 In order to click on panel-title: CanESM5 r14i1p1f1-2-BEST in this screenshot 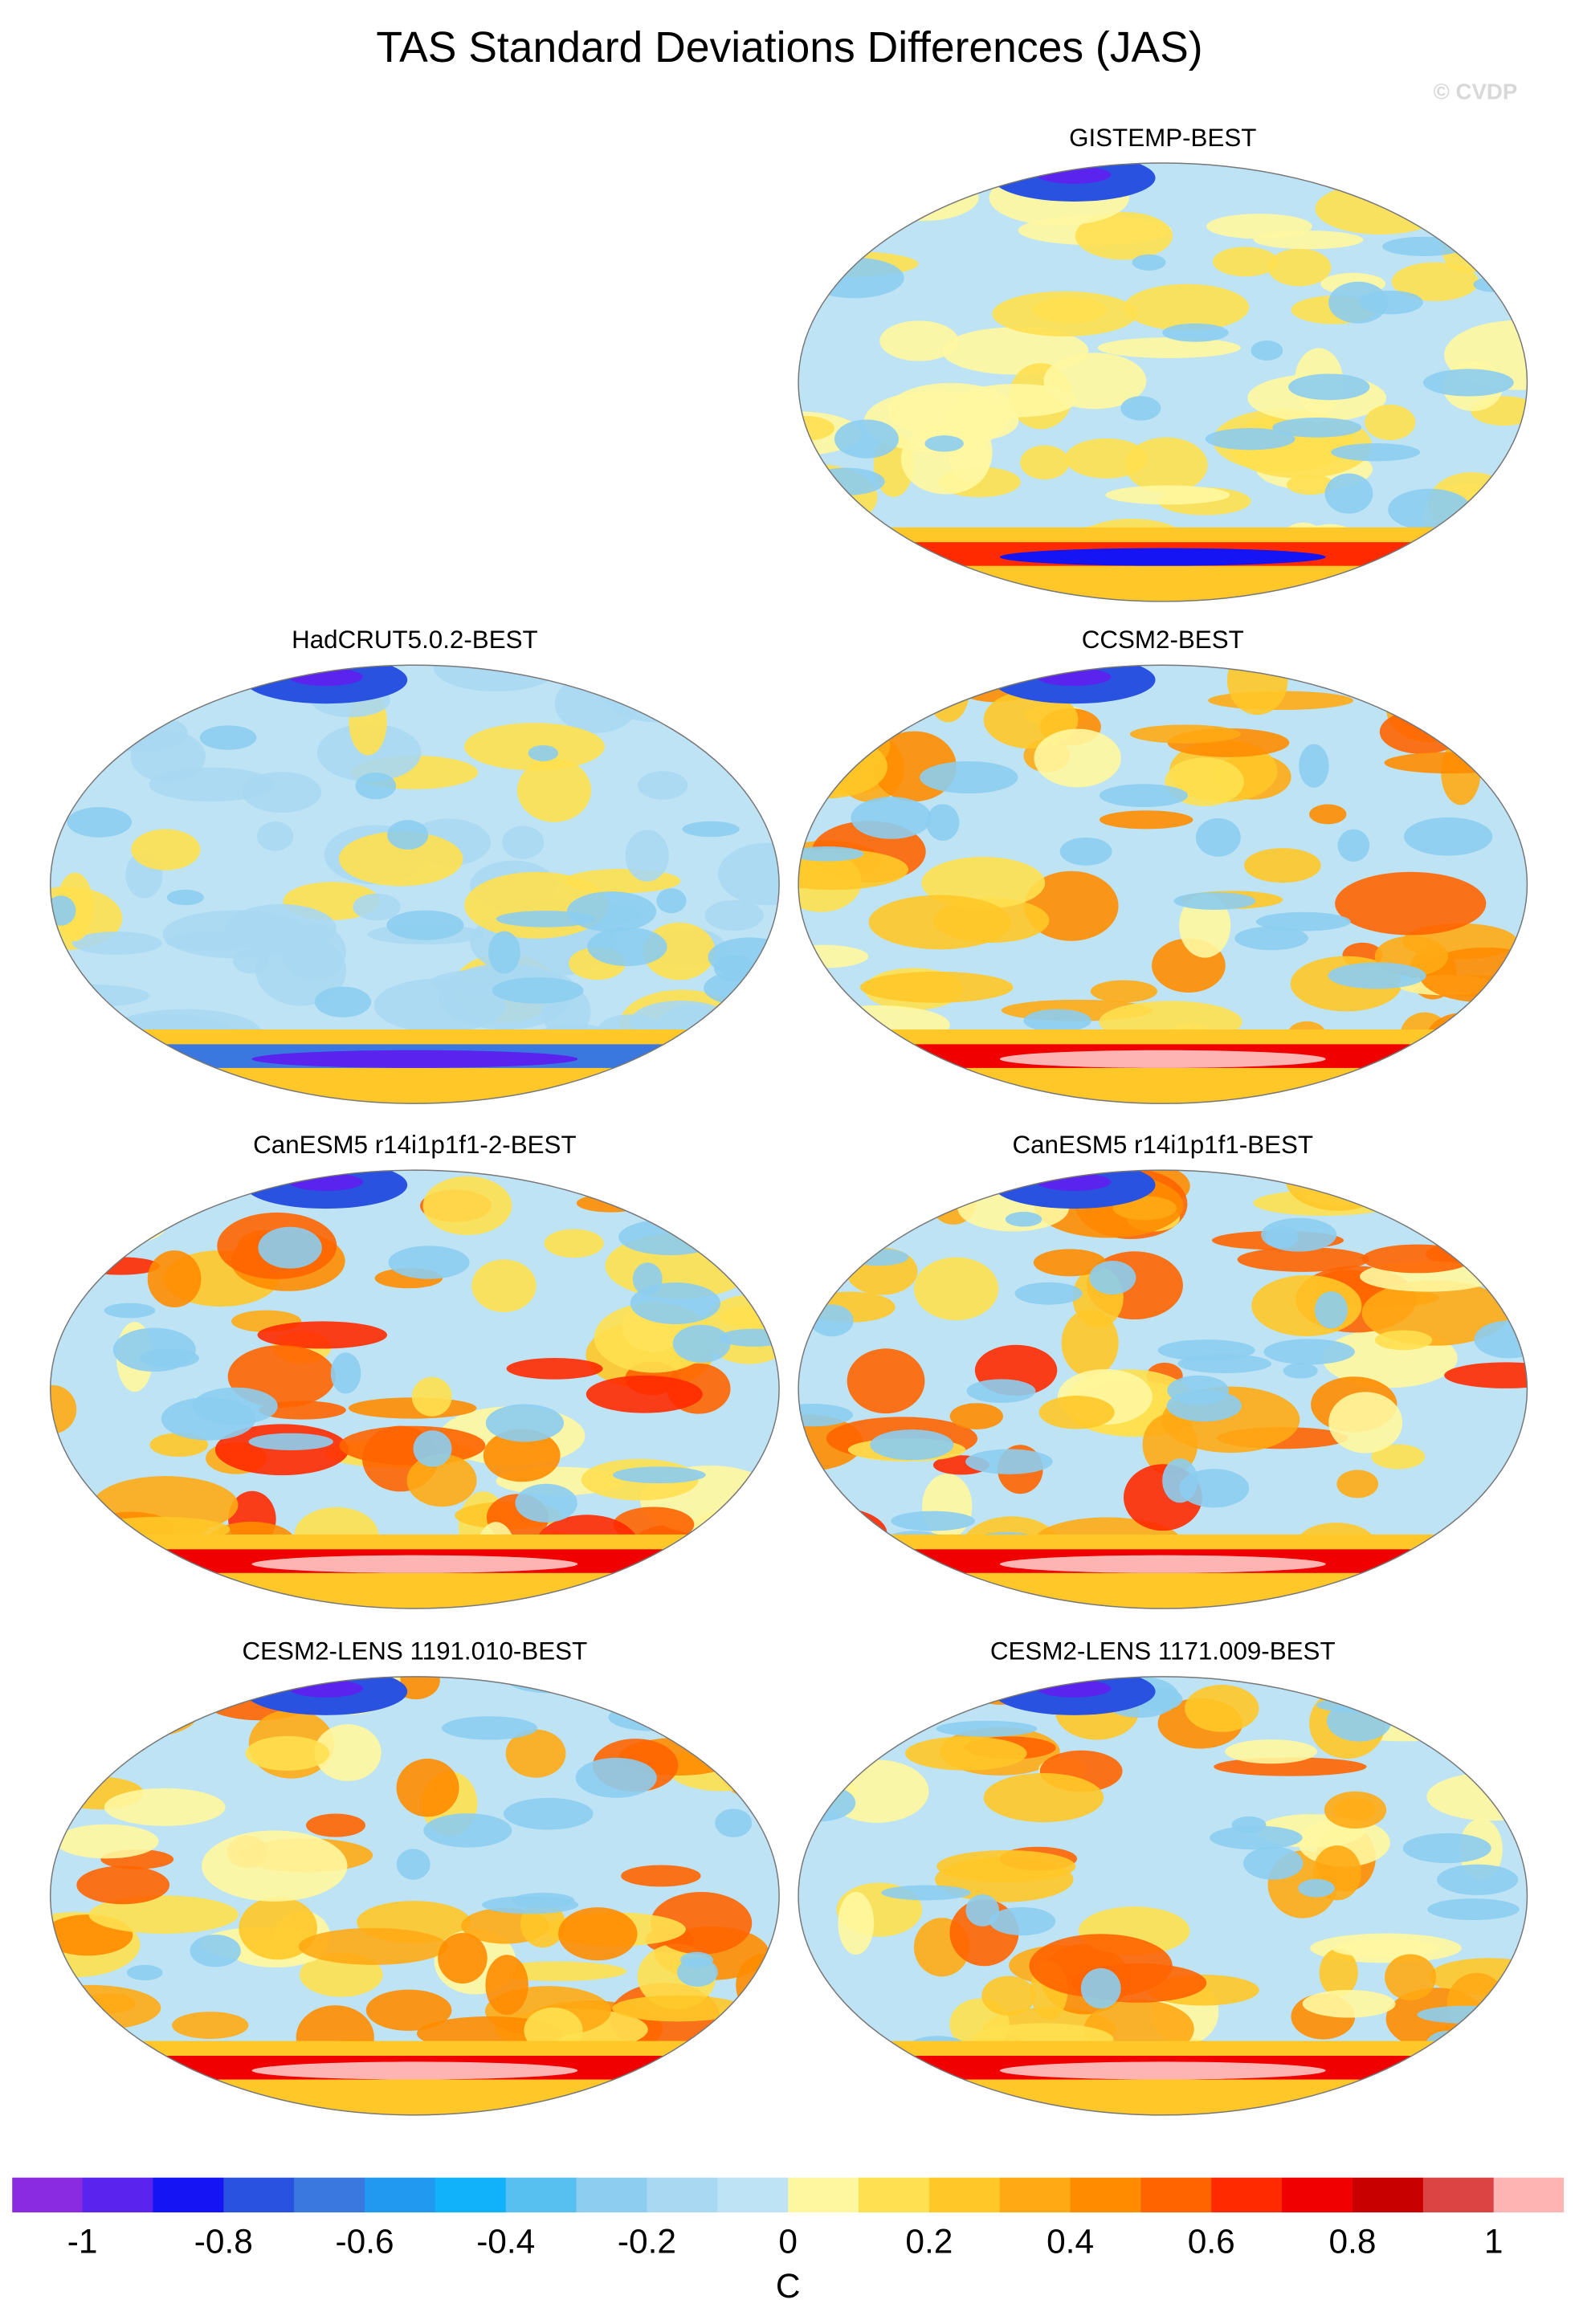, I will do `click(414, 1145)`.